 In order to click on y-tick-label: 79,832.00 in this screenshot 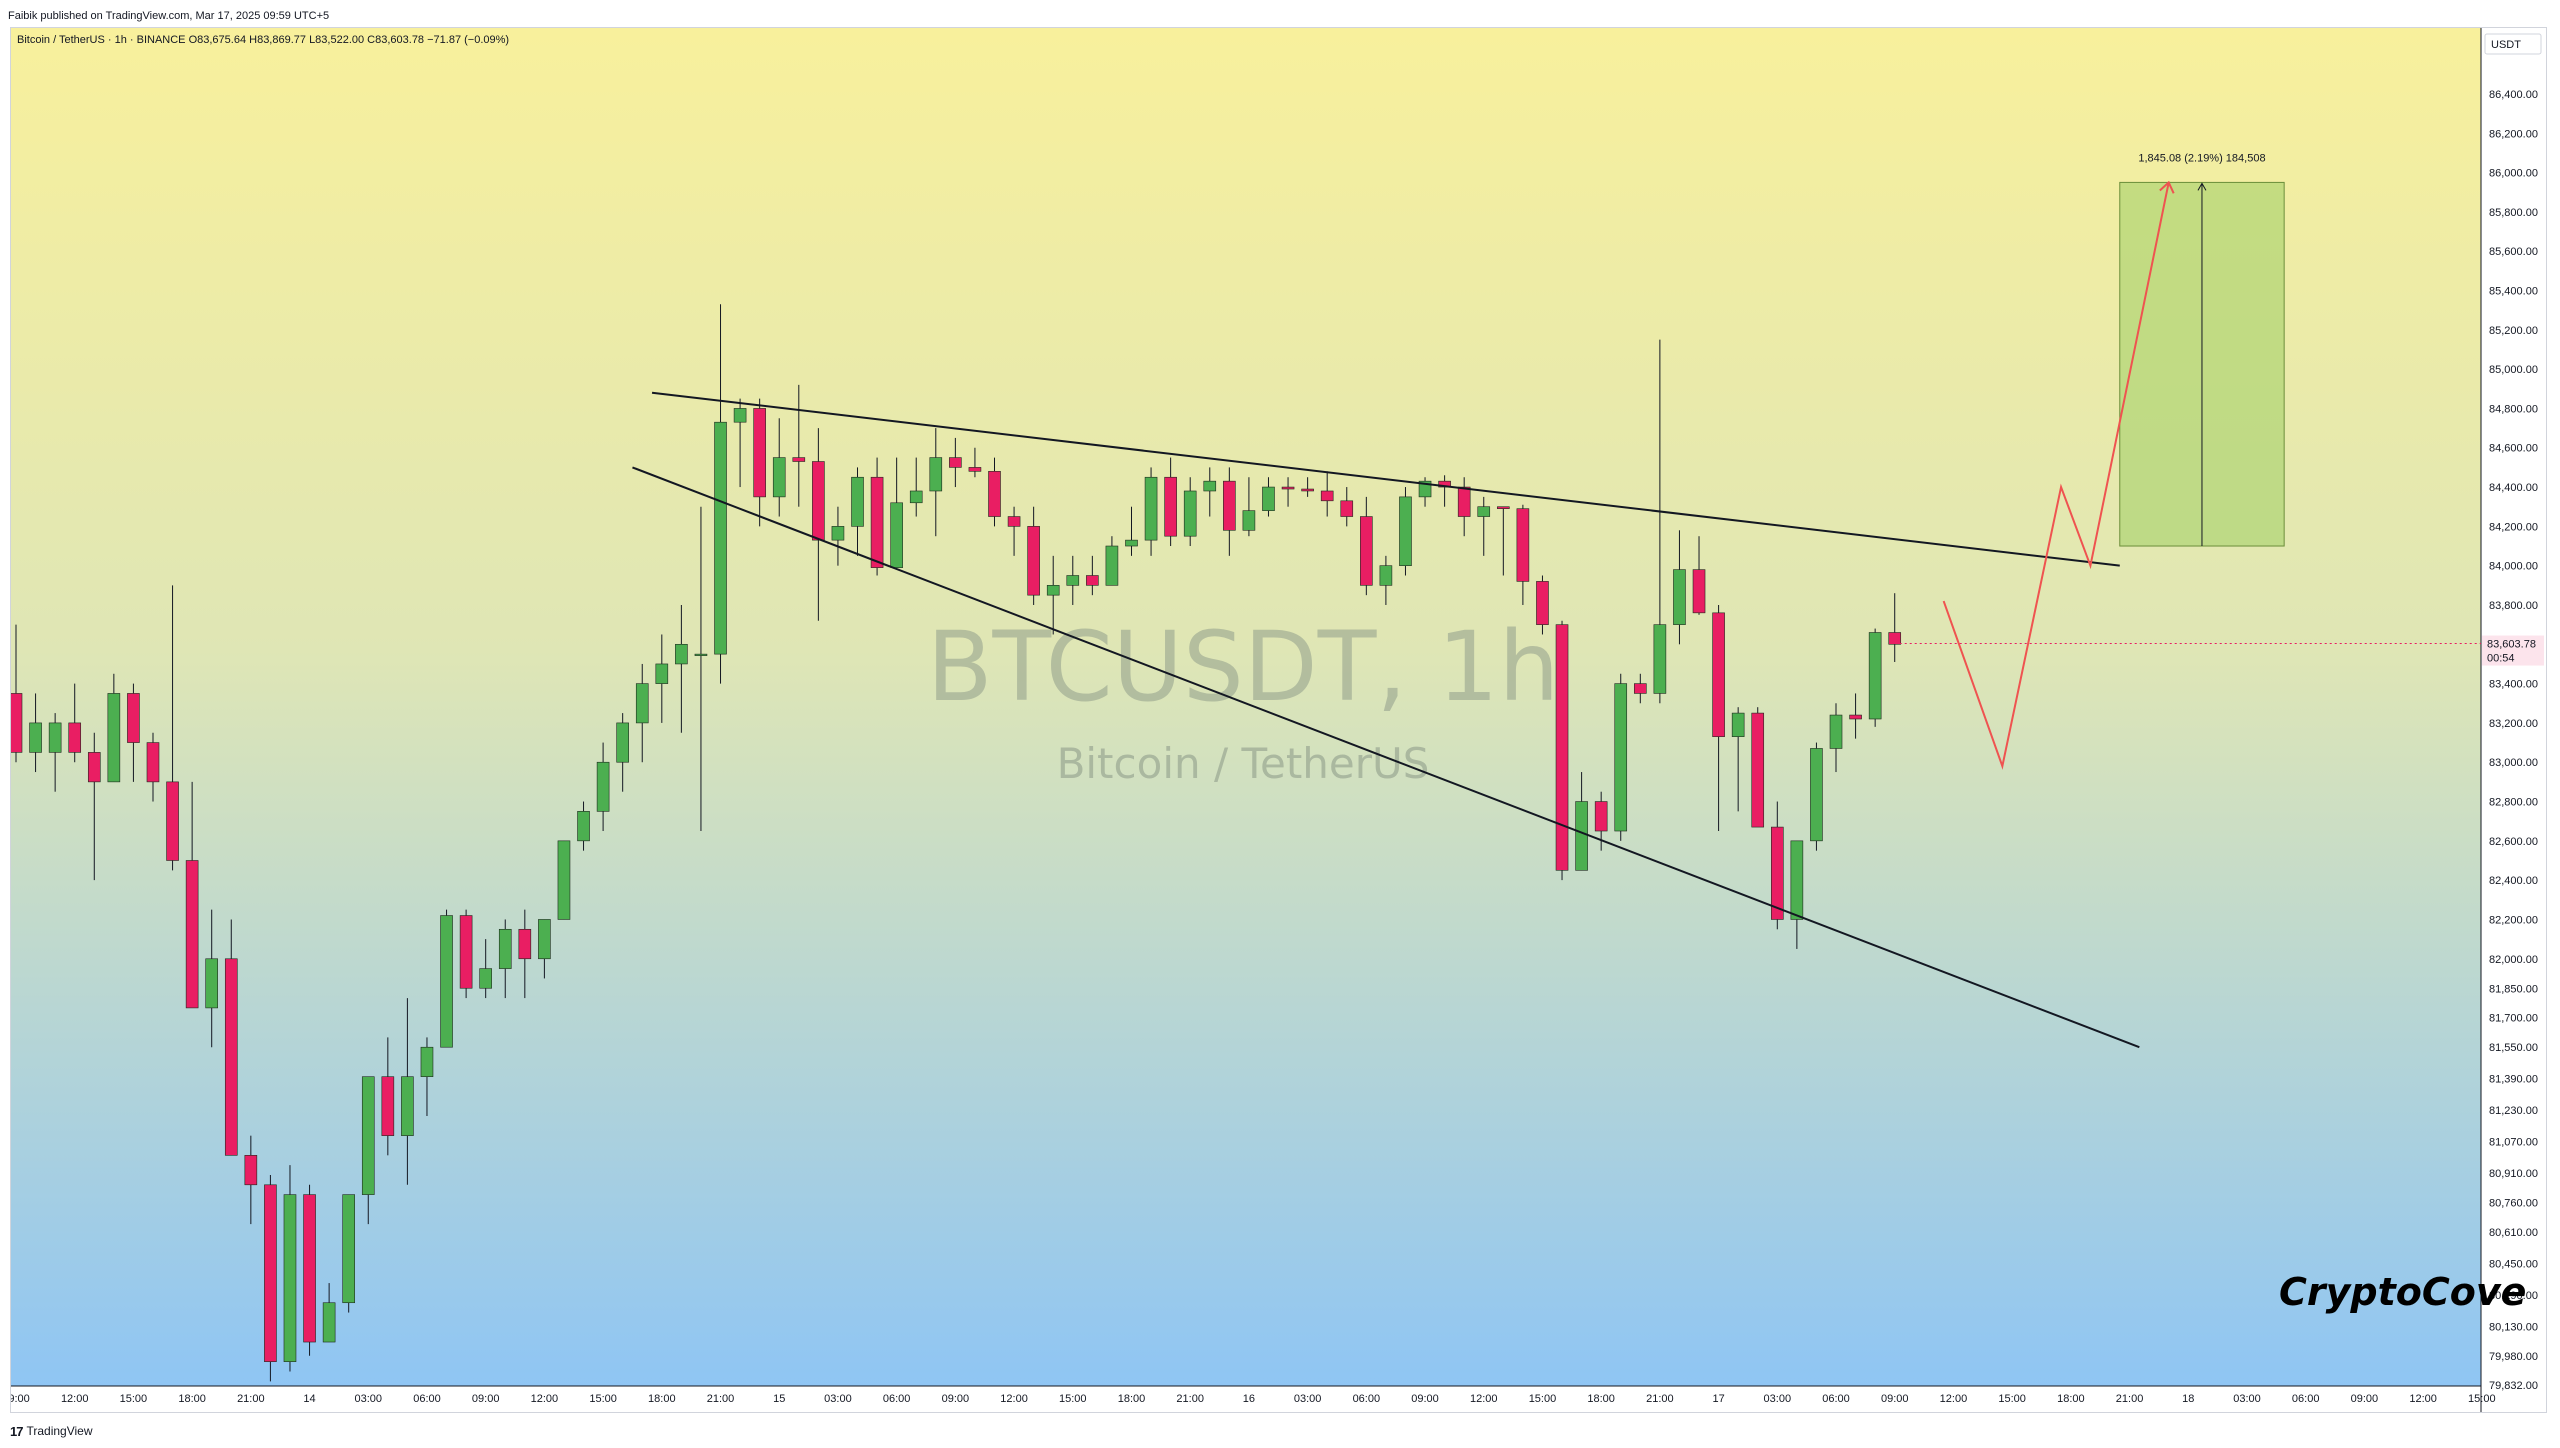, I will do `click(2513, 1386)`.